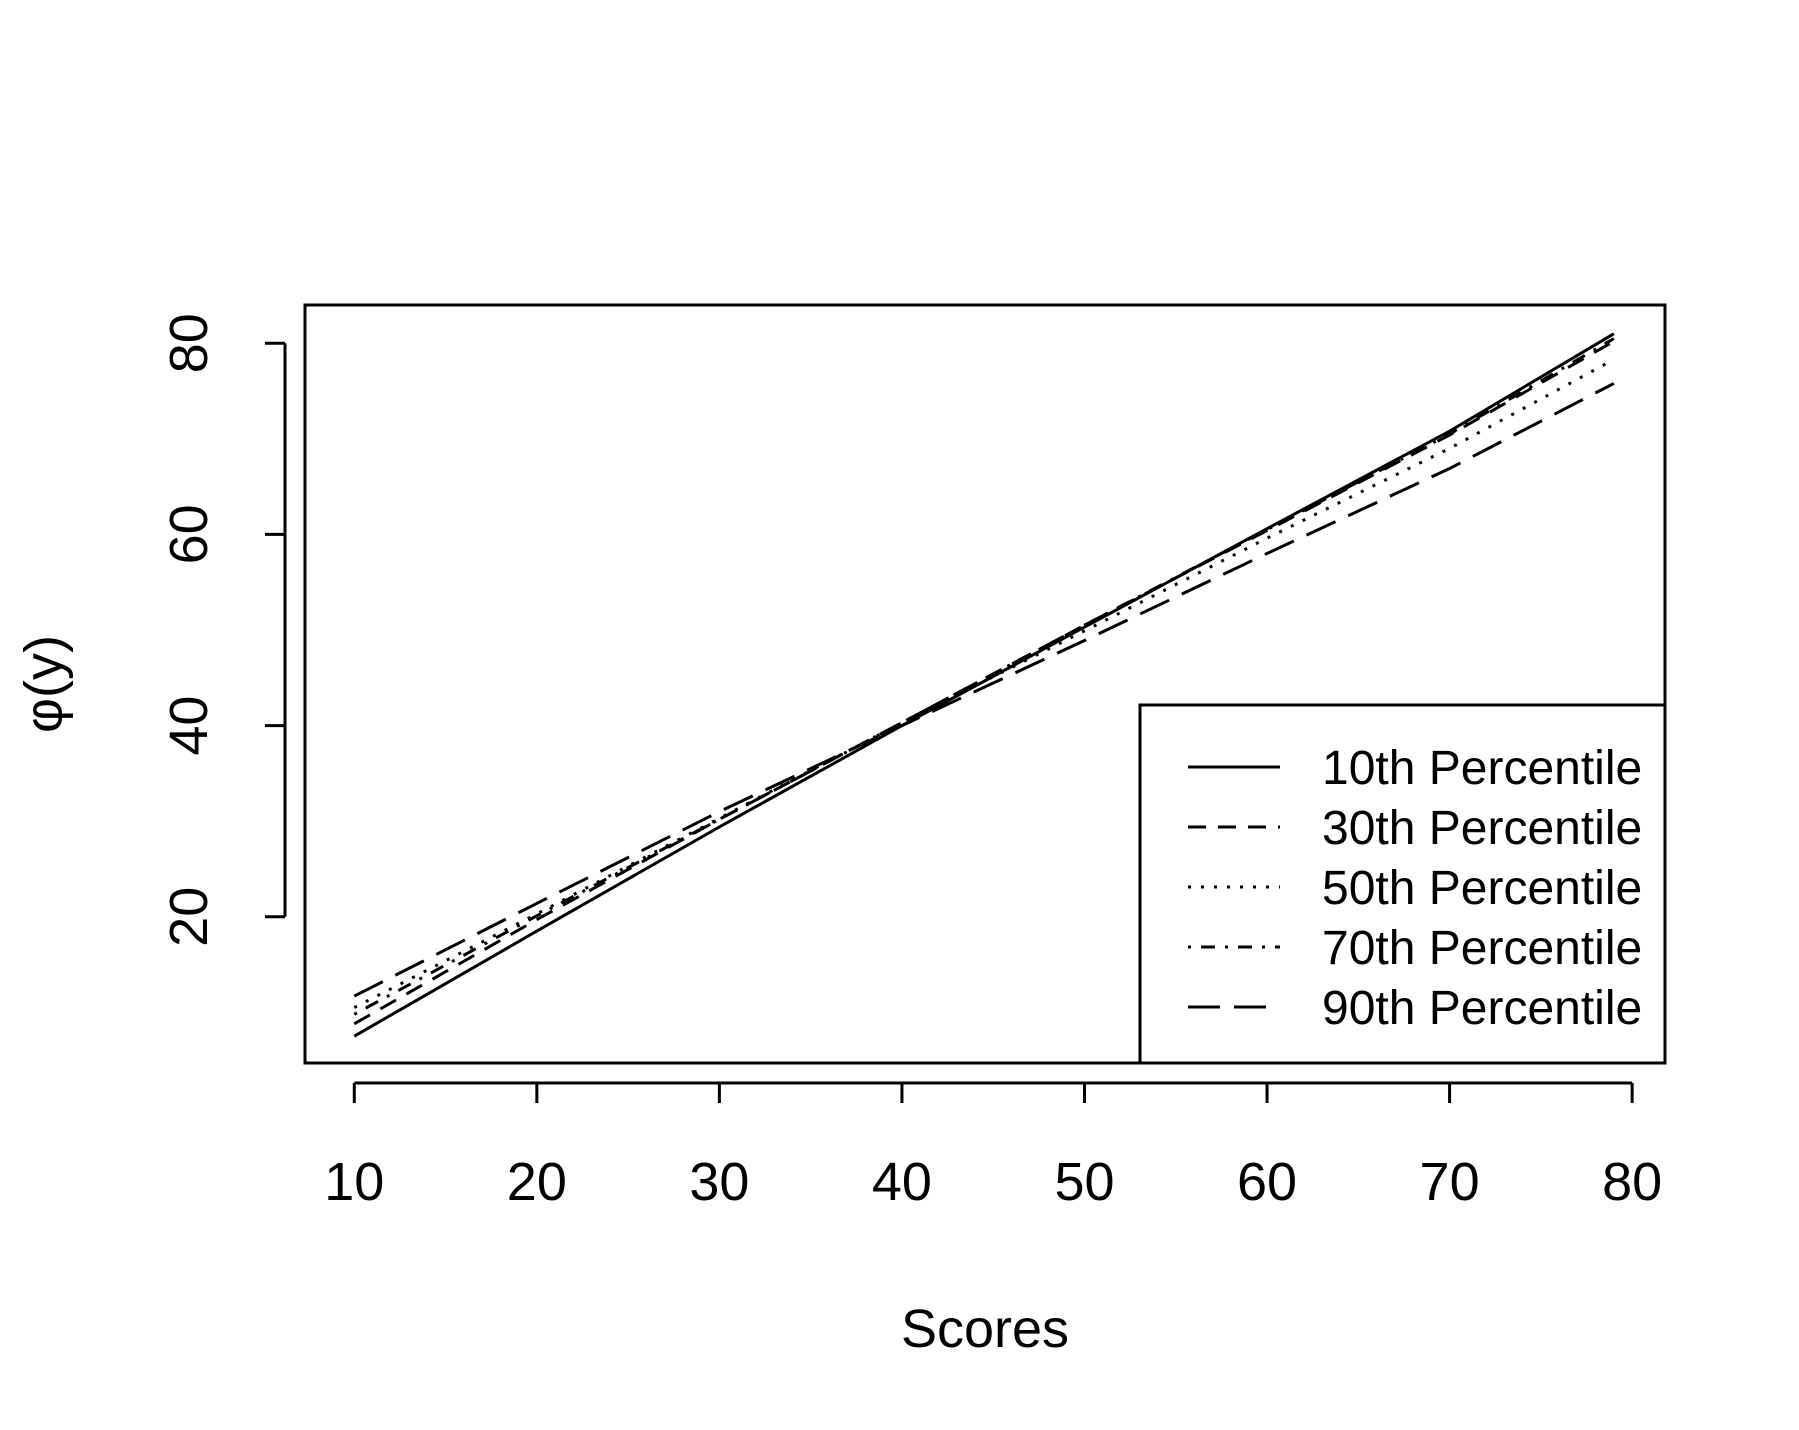 This screenshot has width=1799, height=1430. Describe the element at coordinates (1632, 1182) in the screenshot. I see `x-tick-label: 80` at that location.